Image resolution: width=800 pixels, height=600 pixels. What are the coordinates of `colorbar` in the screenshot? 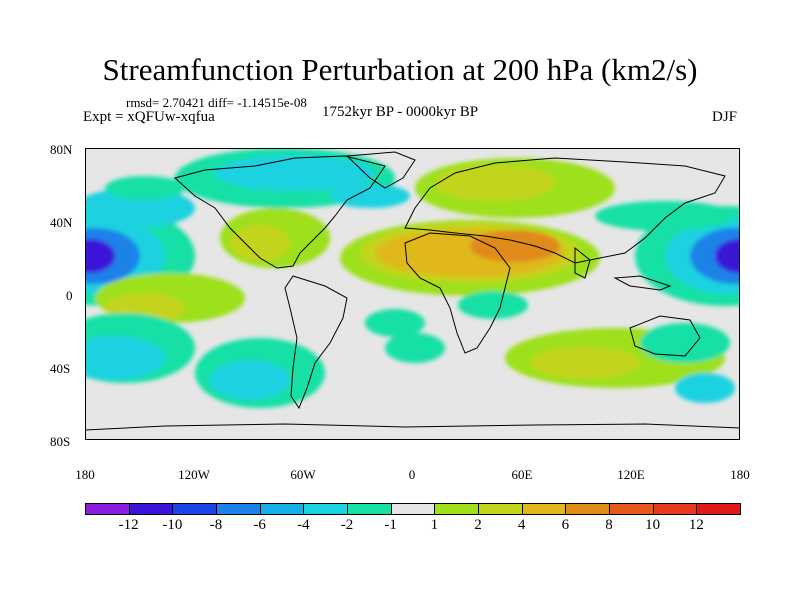 It's located at (413, 509).